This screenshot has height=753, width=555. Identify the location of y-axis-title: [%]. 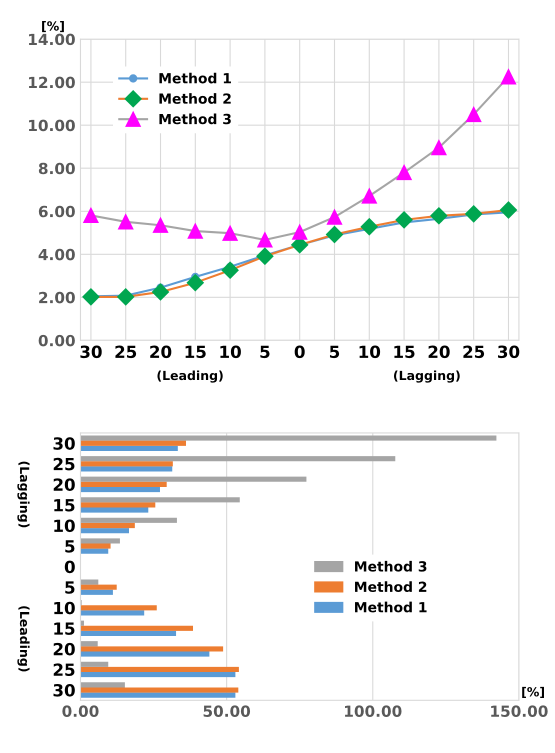
(53, 26).